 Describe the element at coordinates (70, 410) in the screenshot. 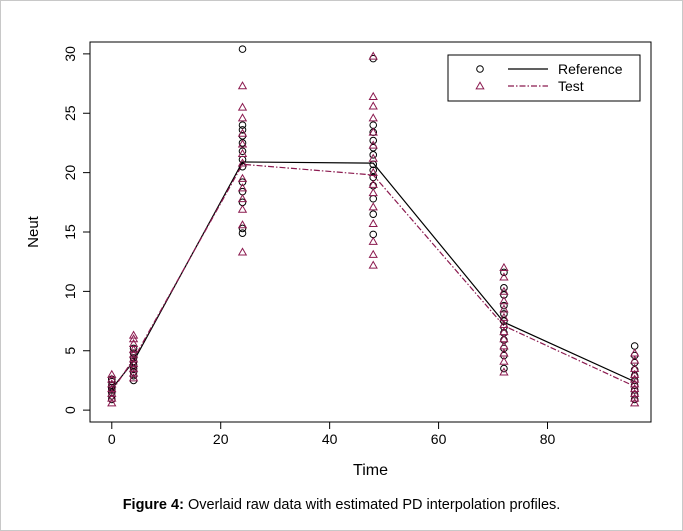

I see `y-tick-label: 0` at that location.